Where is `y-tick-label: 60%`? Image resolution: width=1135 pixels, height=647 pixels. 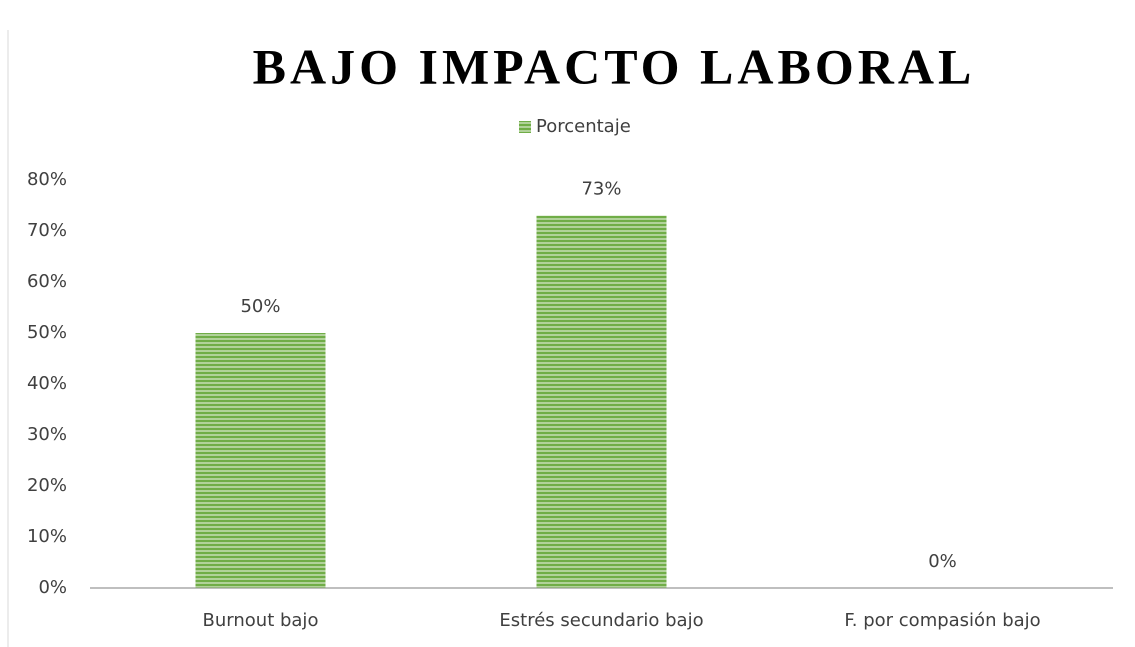
y-tick-label: 60% is located at coordinates (47, 281).